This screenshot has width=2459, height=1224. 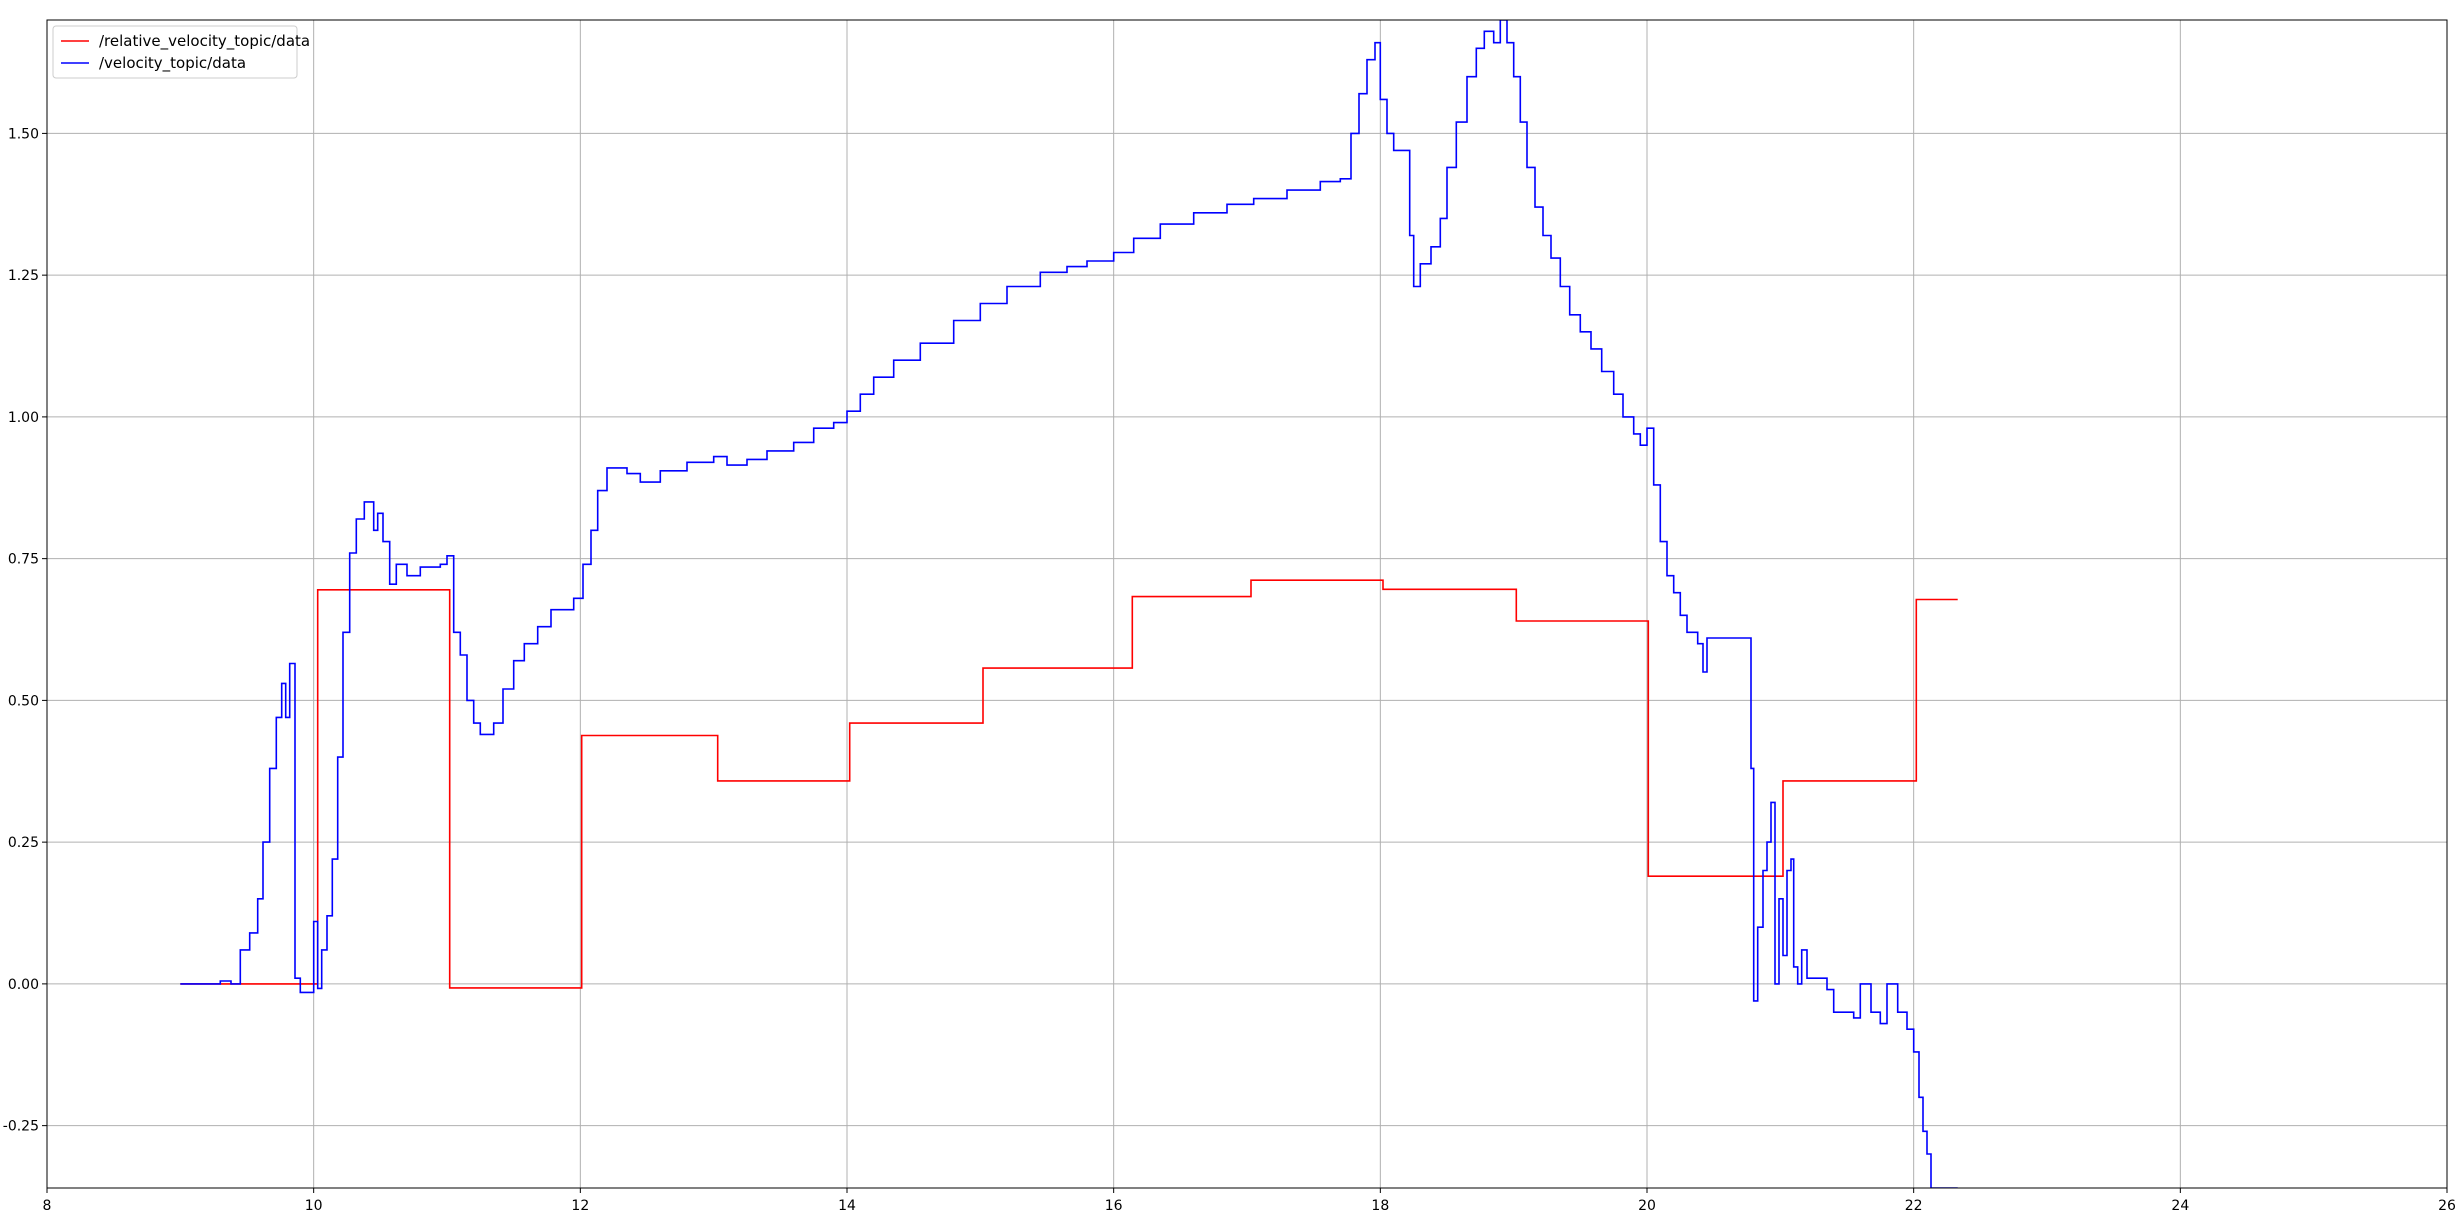 I want to click on x-tick-label: 14, so click(x=847, y=1206).